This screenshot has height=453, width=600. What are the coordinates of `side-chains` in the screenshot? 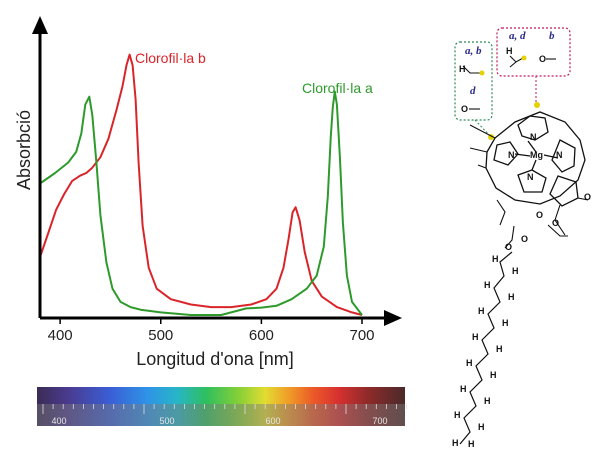 It's located at (529, 186).